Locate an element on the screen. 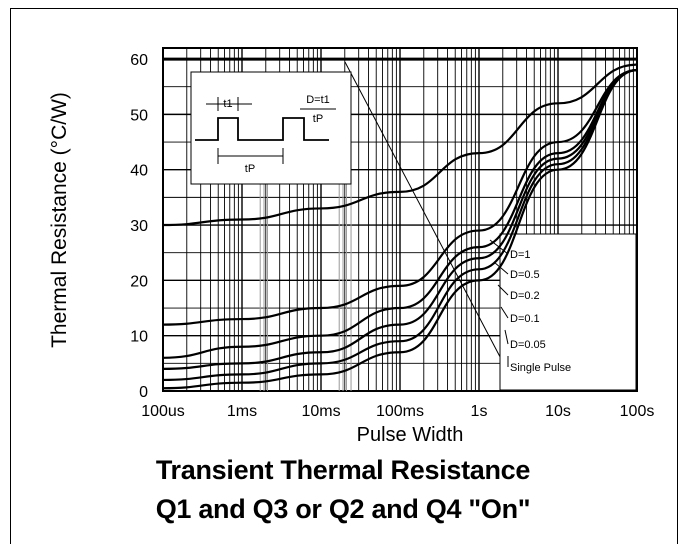 This screenshot has height=544, width=686. chart-title-line-2: Q1 and Q3 or Q2 and Q4 "On" is located at coordinates (343, 509).